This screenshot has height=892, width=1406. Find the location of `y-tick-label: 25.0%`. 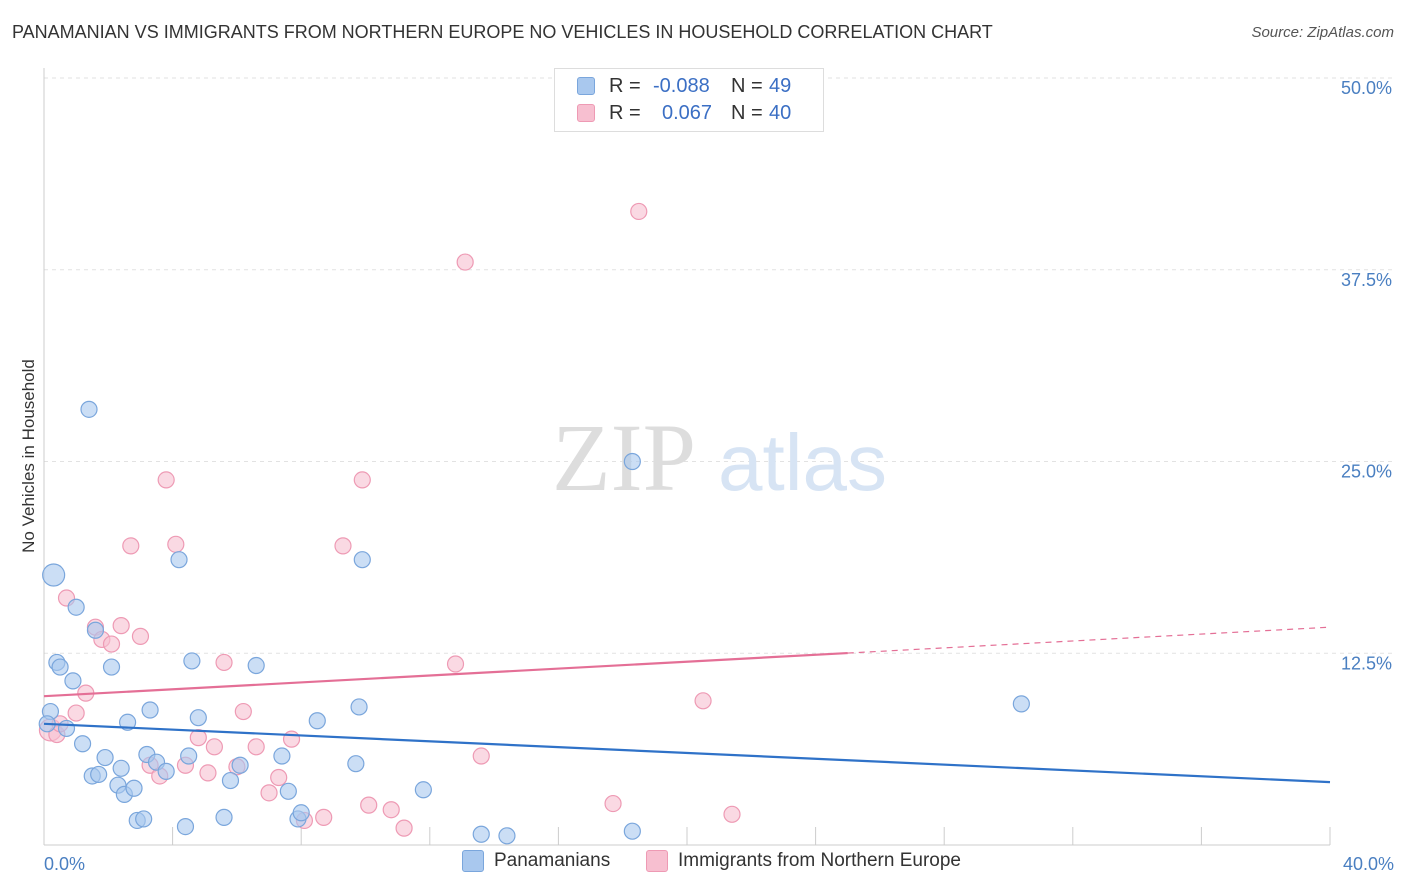

y-tick-label: 25.0% is located at coordinates (1366, 472).